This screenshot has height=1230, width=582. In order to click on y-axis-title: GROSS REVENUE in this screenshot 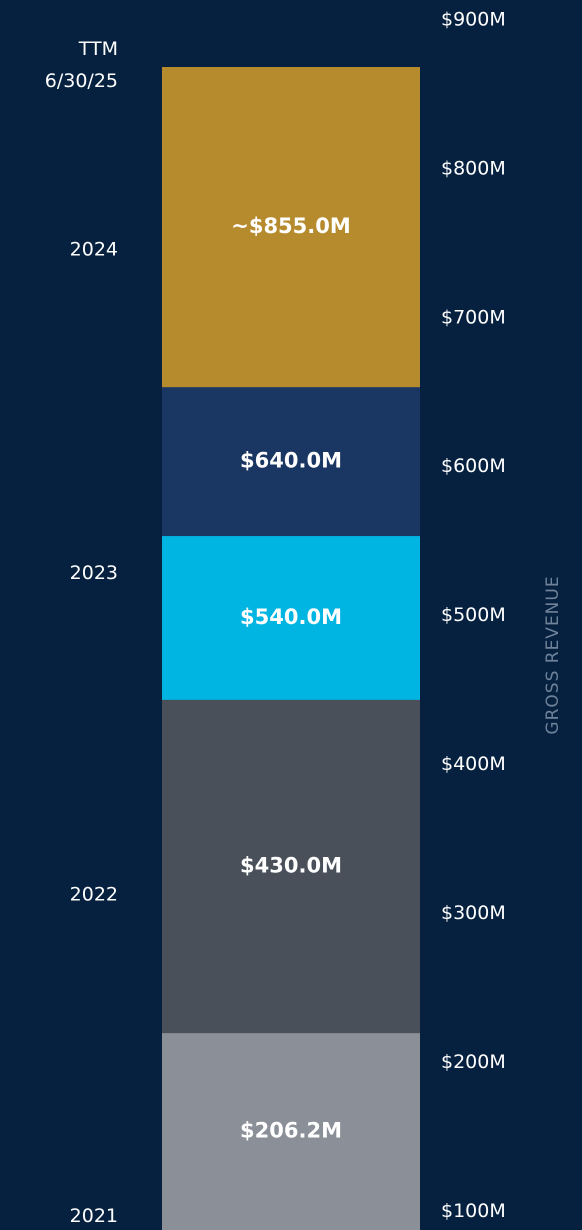, I will do `click(553, 654)`.